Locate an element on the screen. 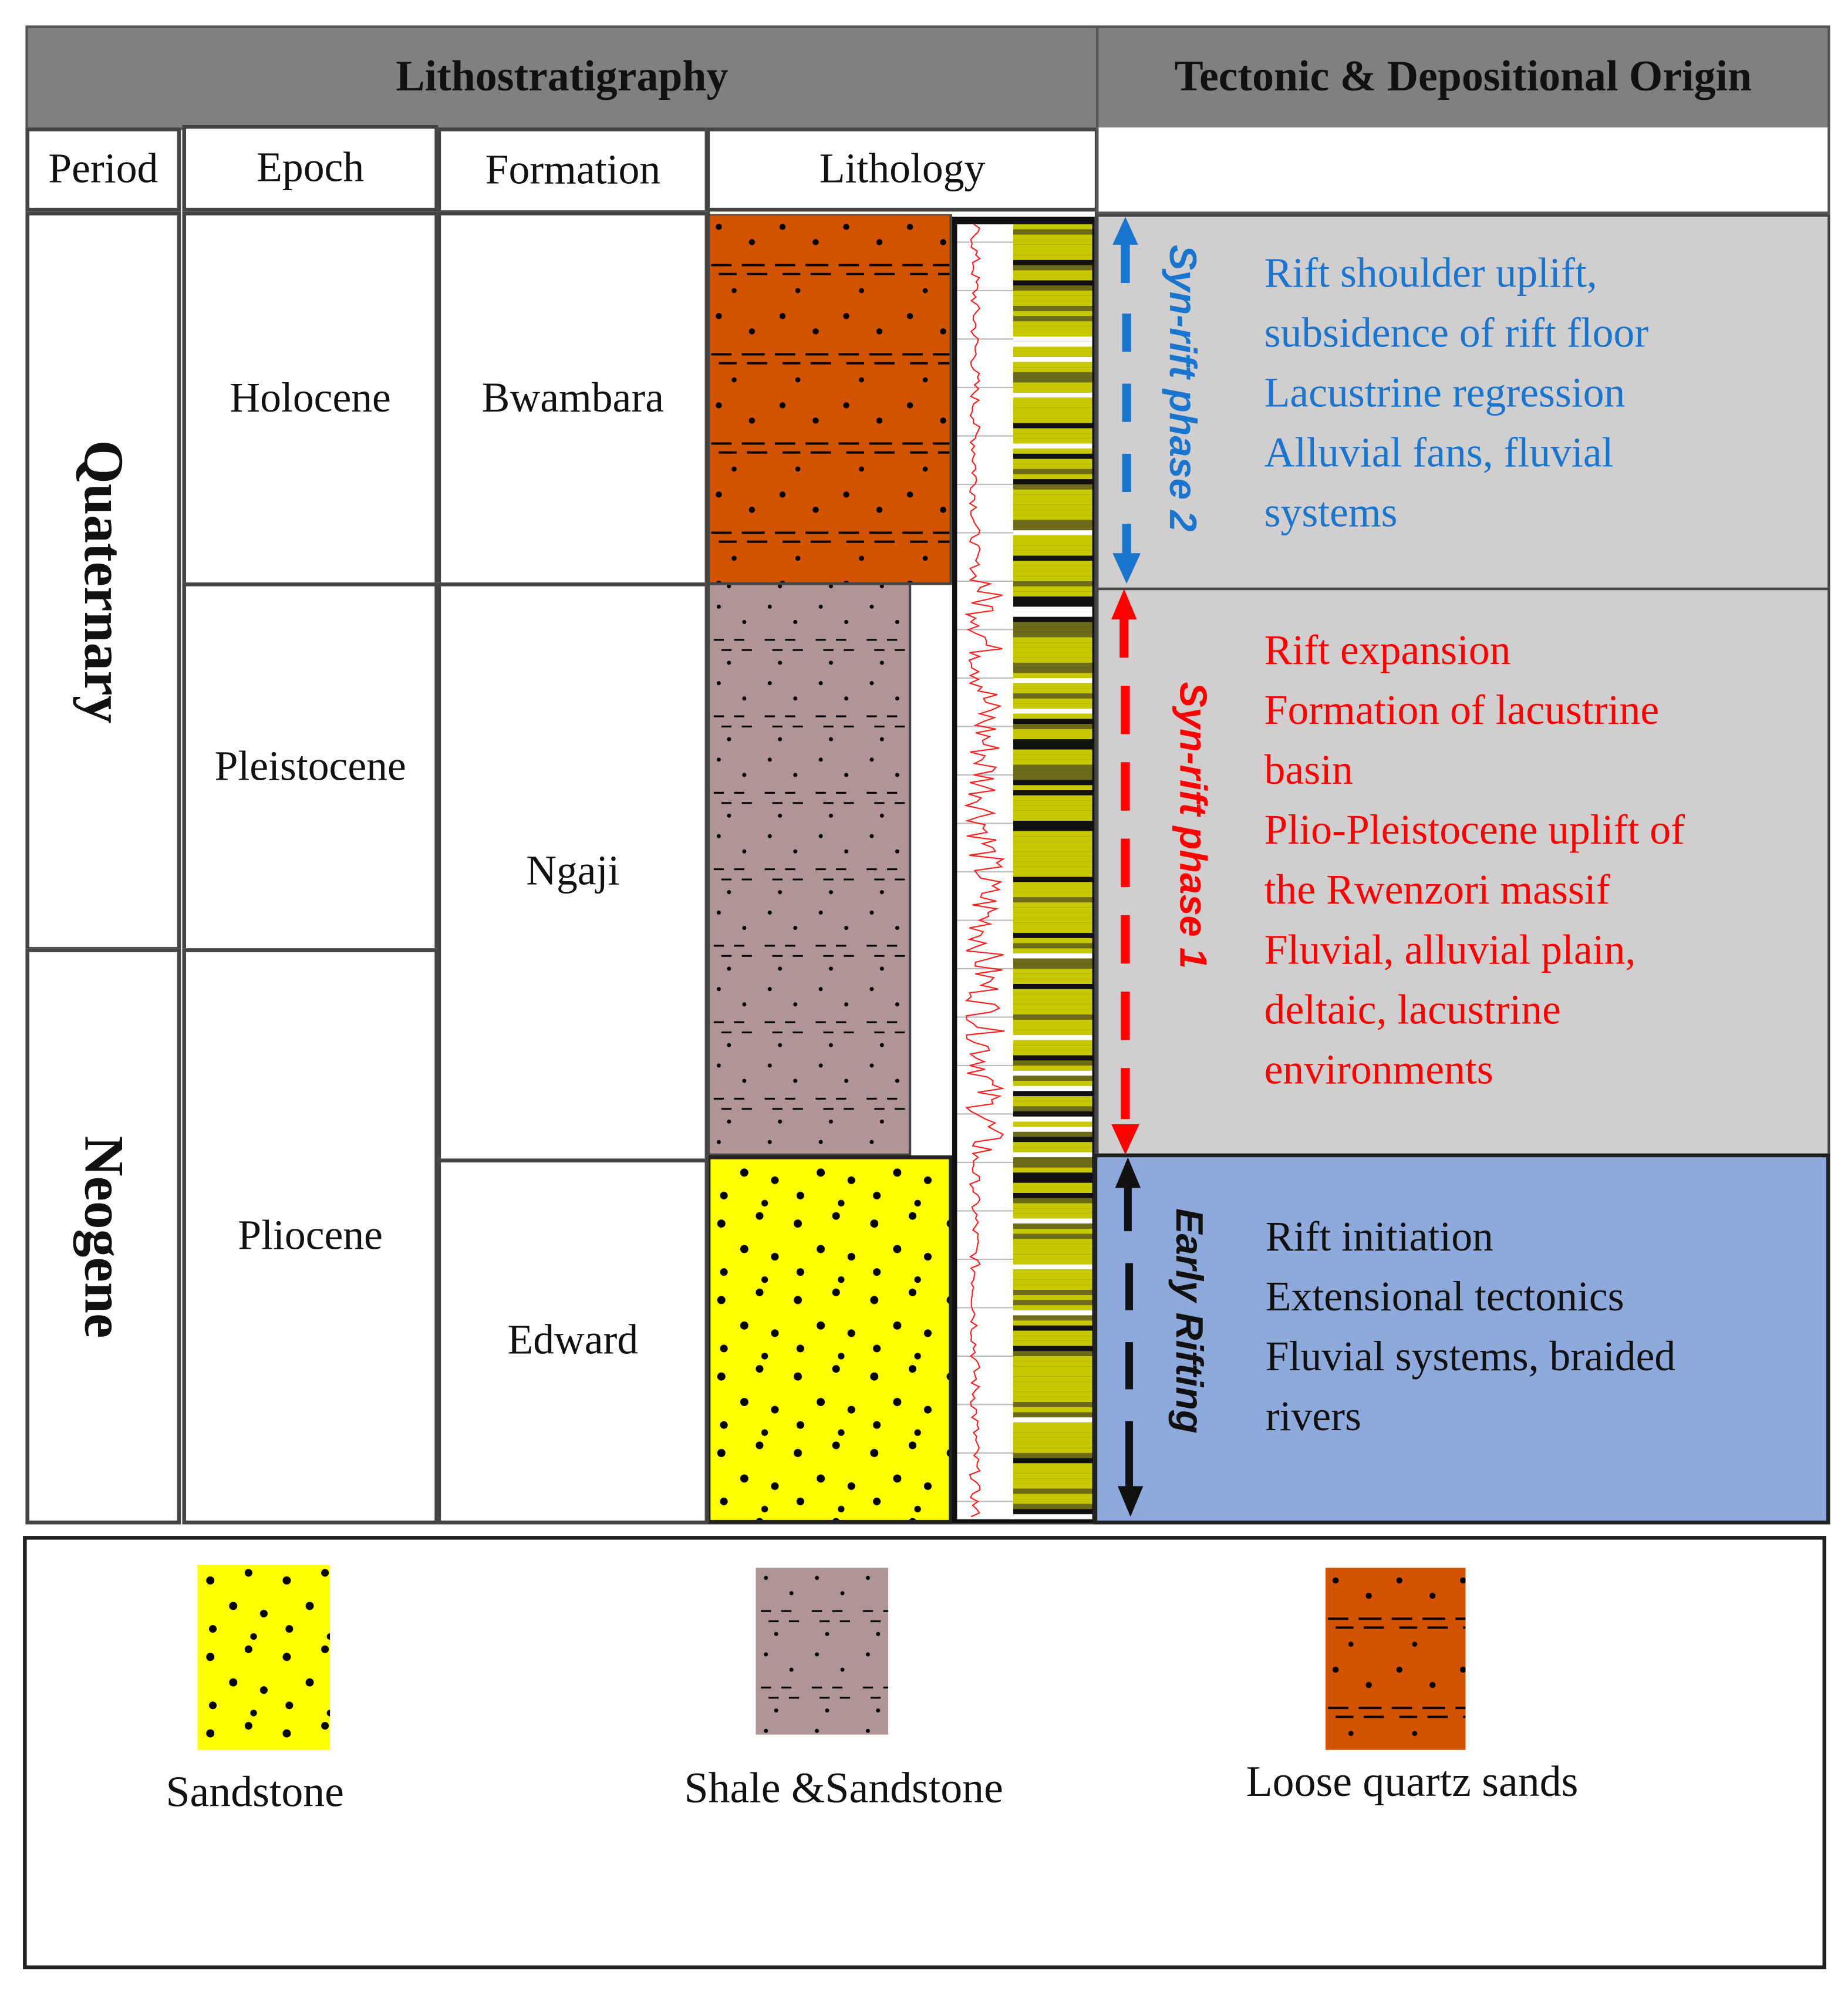 This screenshot has height=1992, width=1848. epoch-holocene: Holocene is located at coordinates (311, 399).